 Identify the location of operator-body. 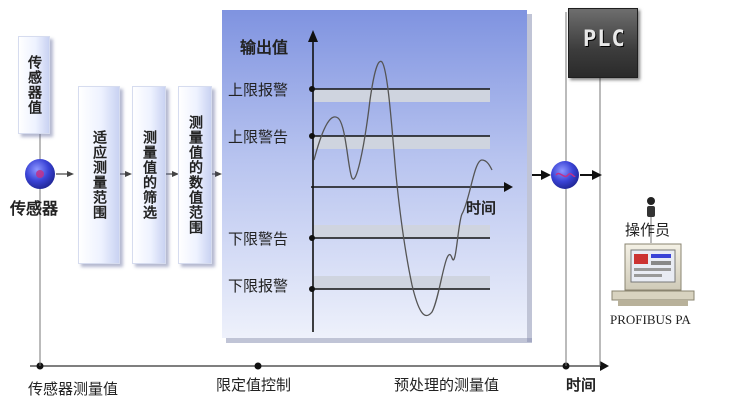
(651, 211).